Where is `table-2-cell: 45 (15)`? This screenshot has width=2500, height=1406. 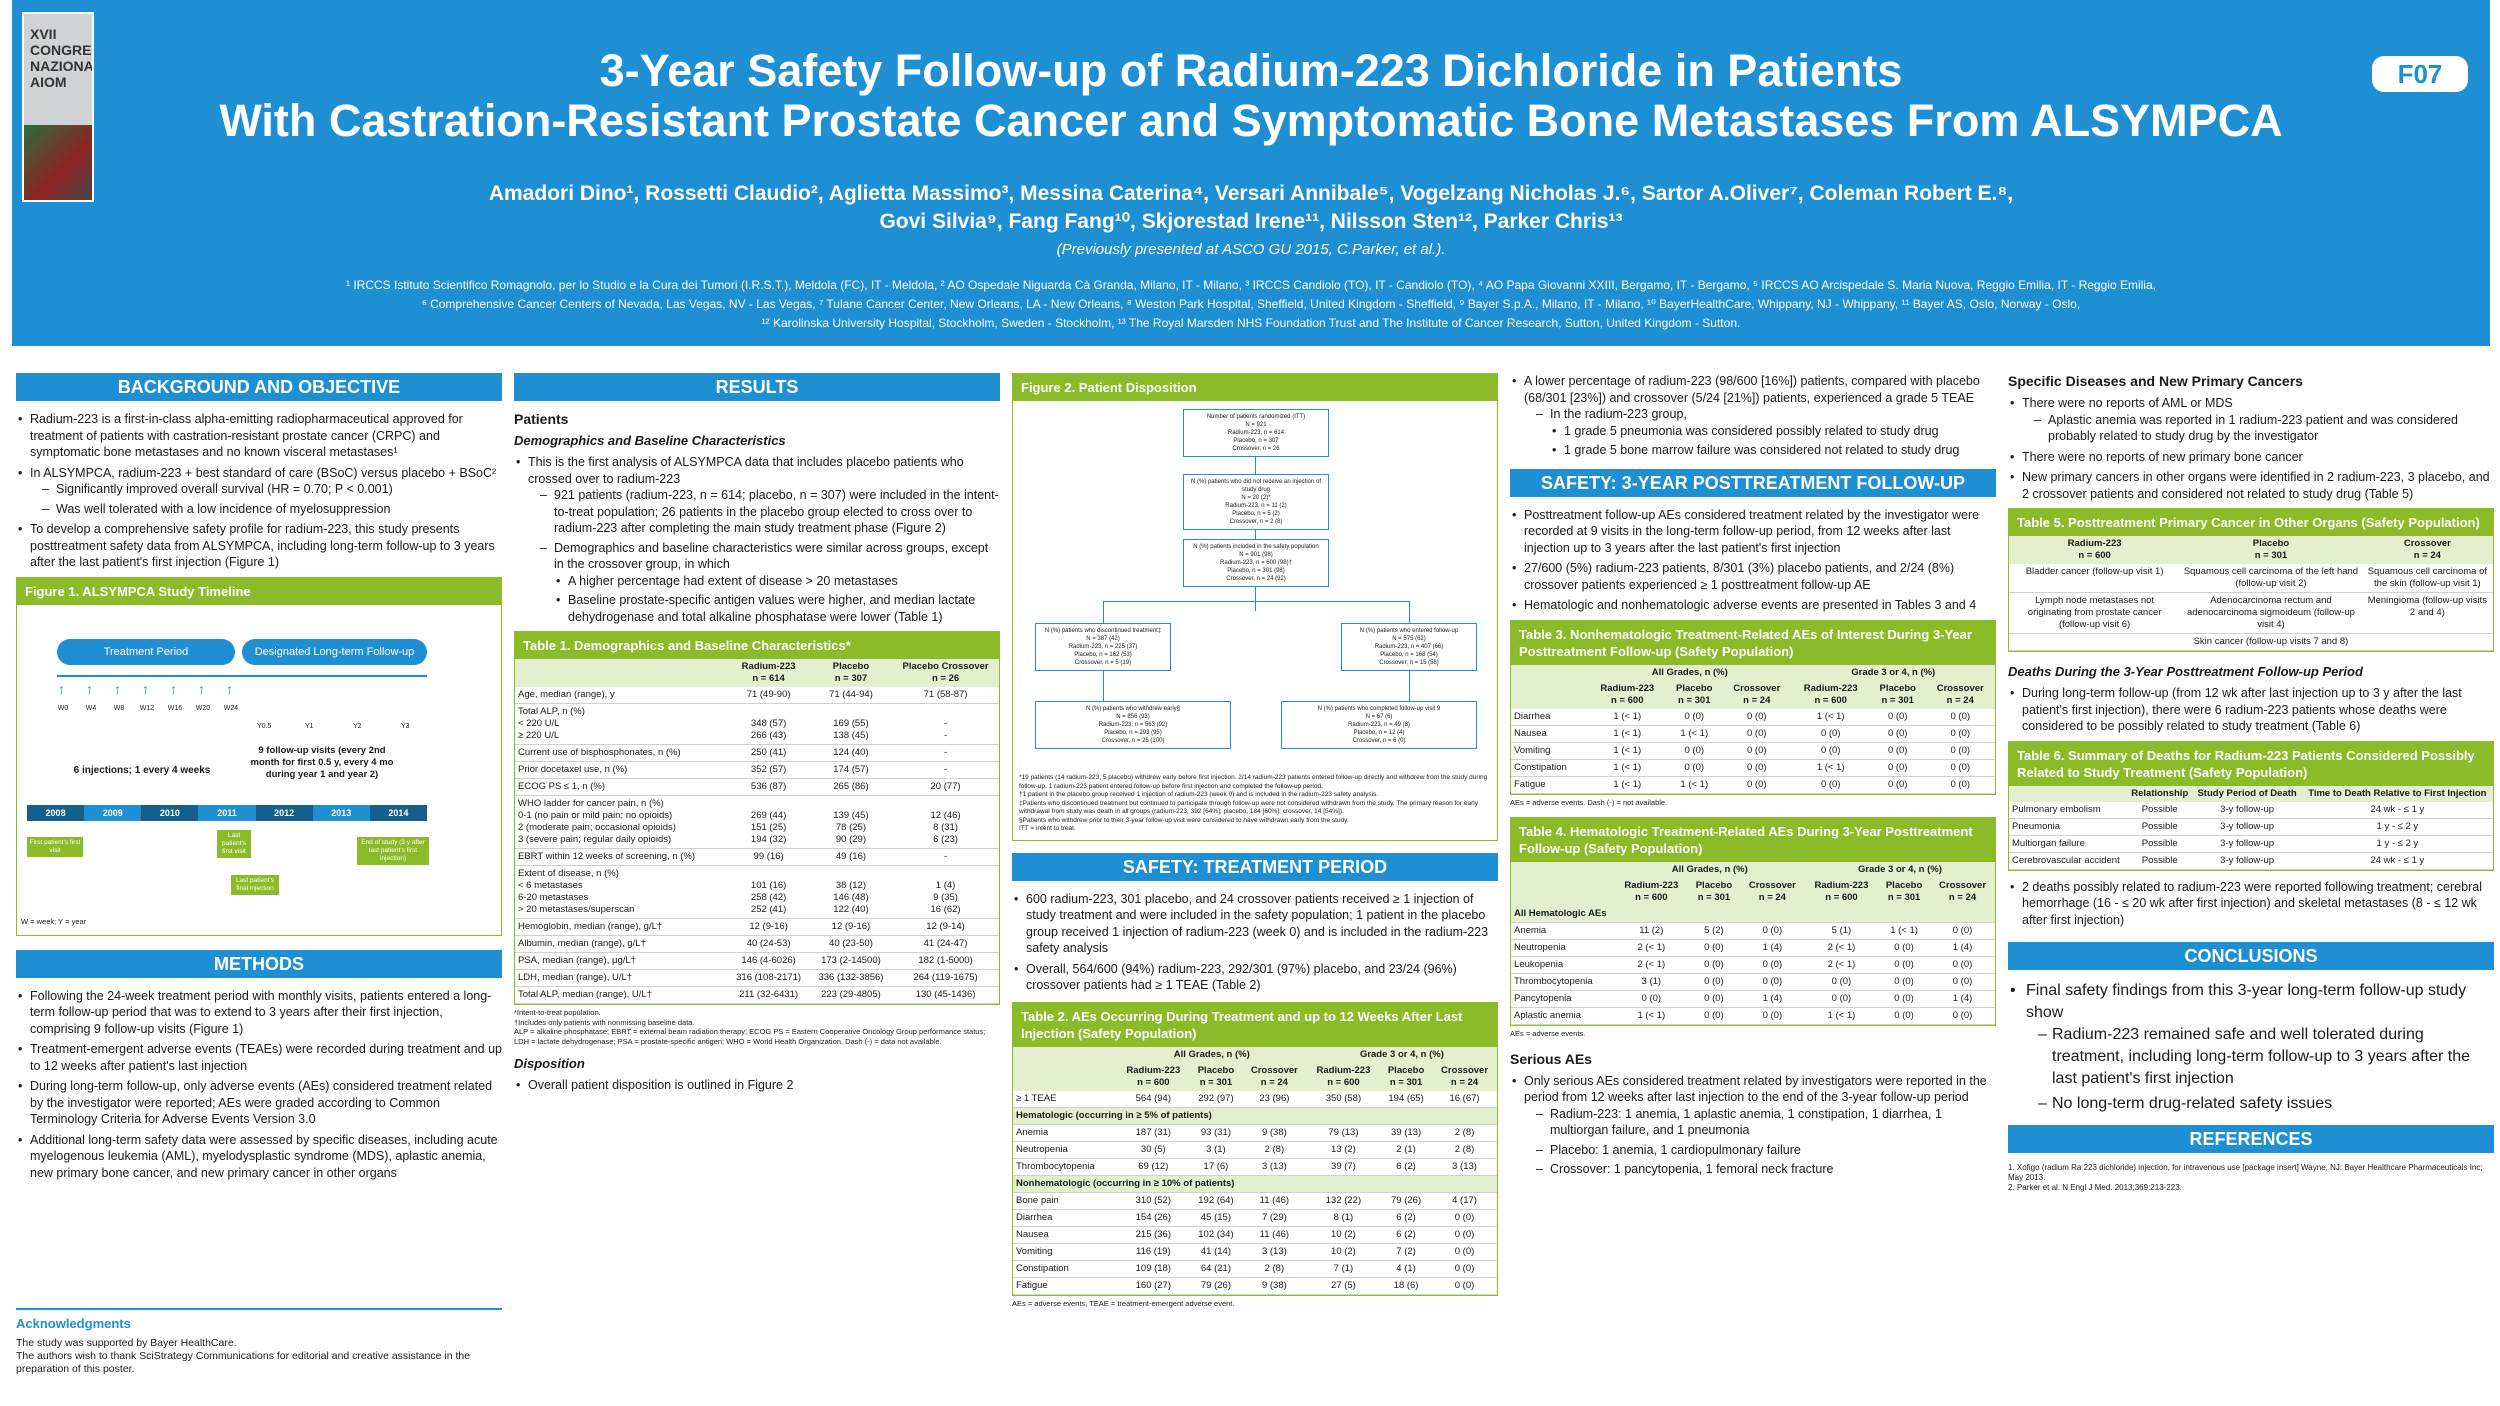
table-2-cell: 45 (15) is located at coordinates (1215, 1218).